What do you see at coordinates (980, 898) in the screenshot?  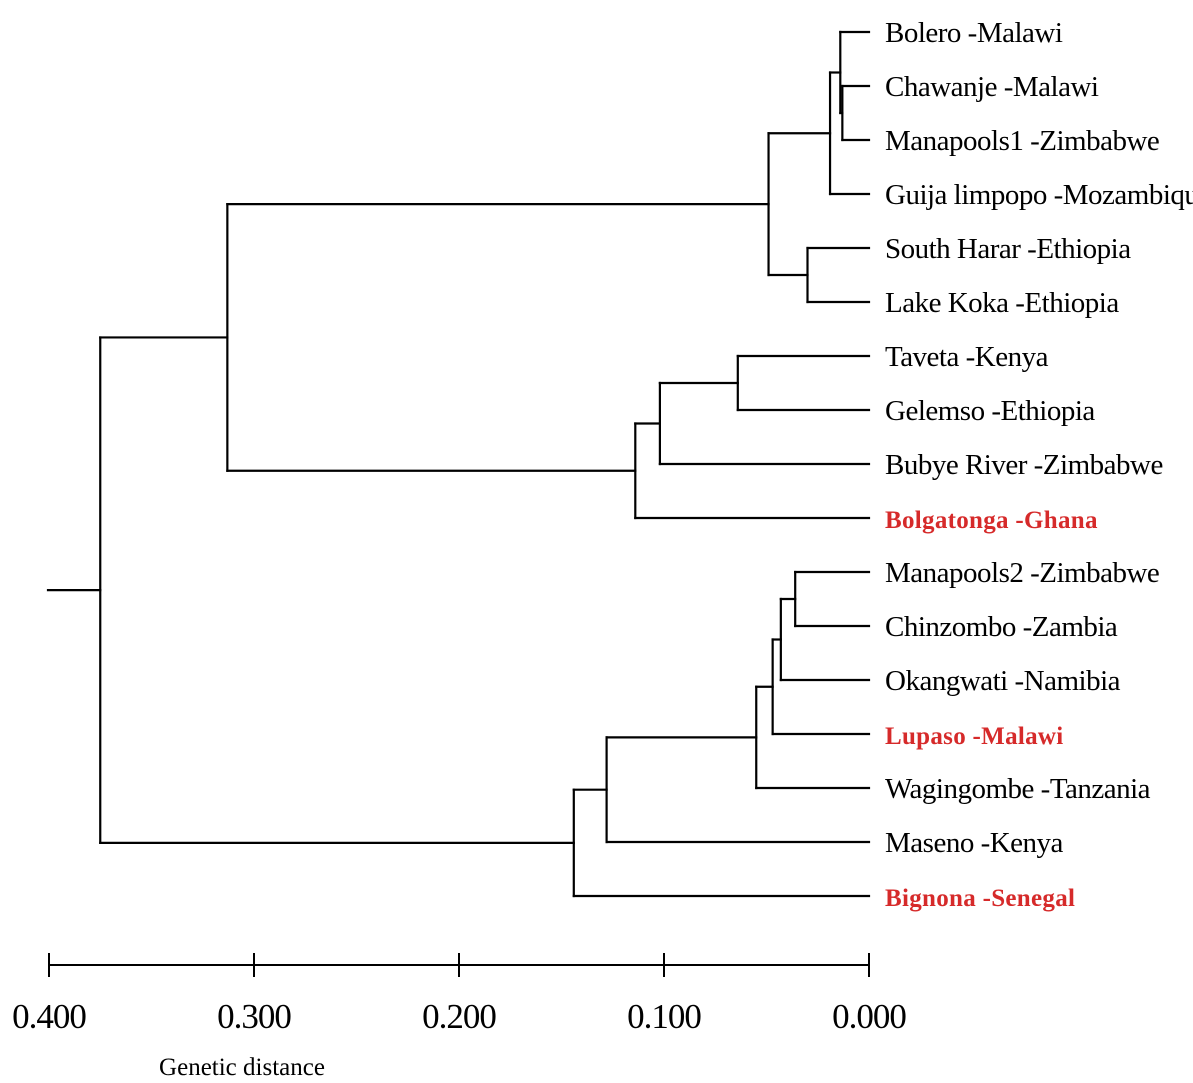 I see `leaf-label: Bignona -Senegal` at bounding box center [980, 898].